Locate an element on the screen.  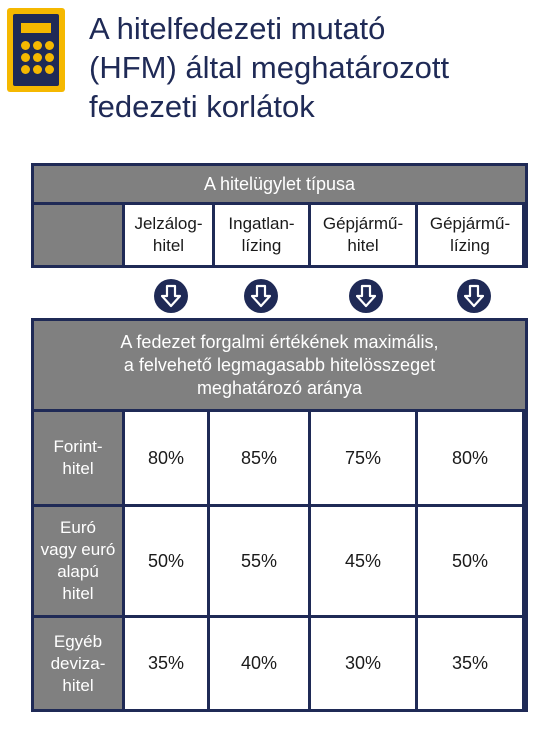
row-label: Forint-hitel is located at coordinates (78, 458).